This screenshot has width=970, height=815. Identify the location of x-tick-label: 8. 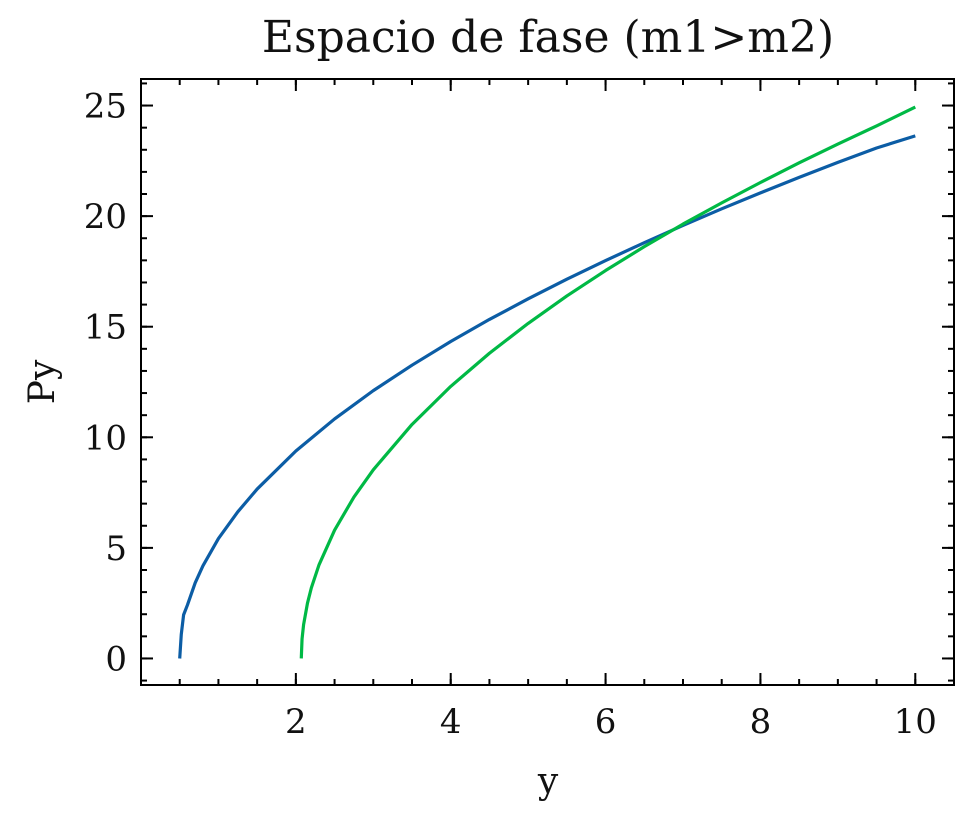
(761, 722).